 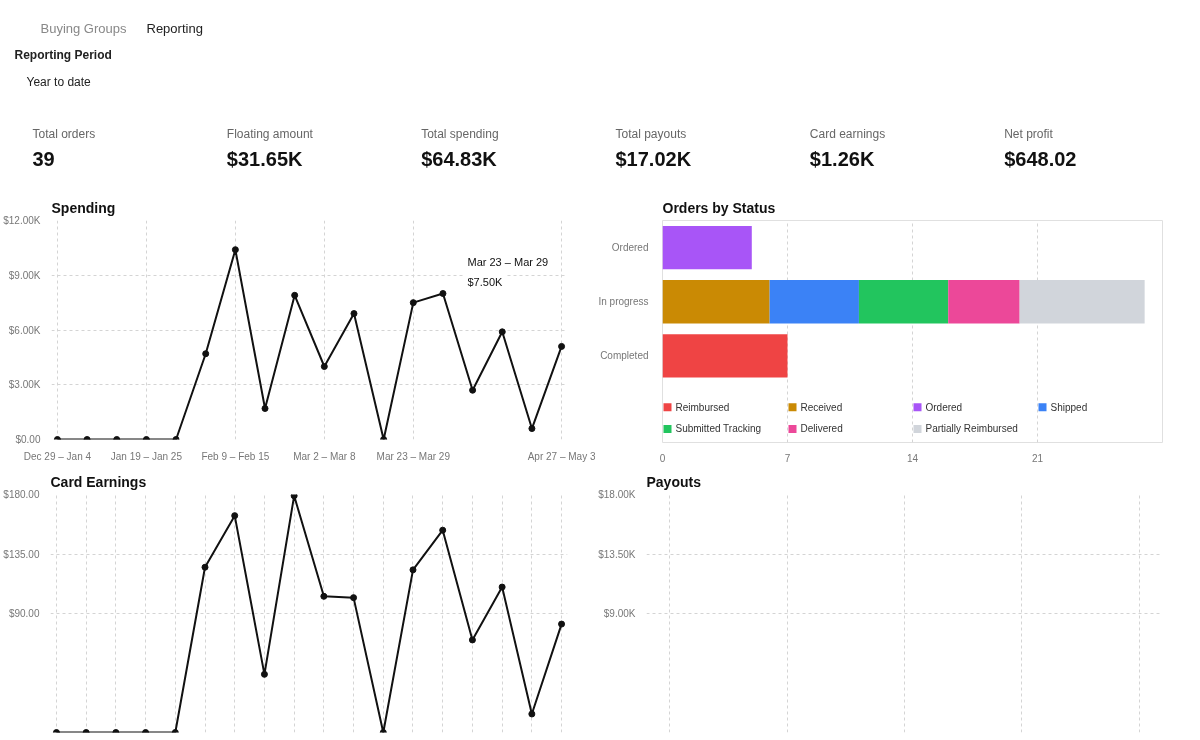 I want to click on text: 39, so click(x=43, y=158).